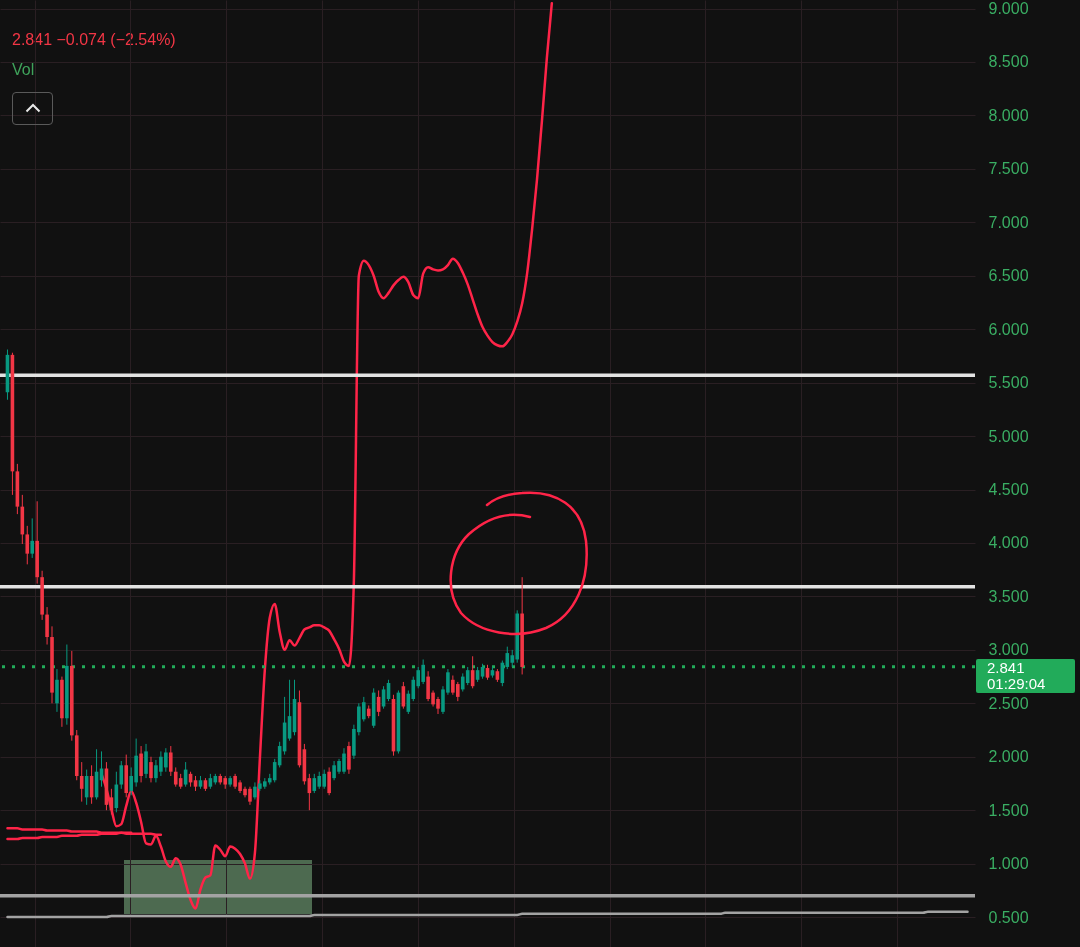  Describe the element at coordinates (1008, 329) in the screenshot. I see `y-tick-label: 6.000` at that location.